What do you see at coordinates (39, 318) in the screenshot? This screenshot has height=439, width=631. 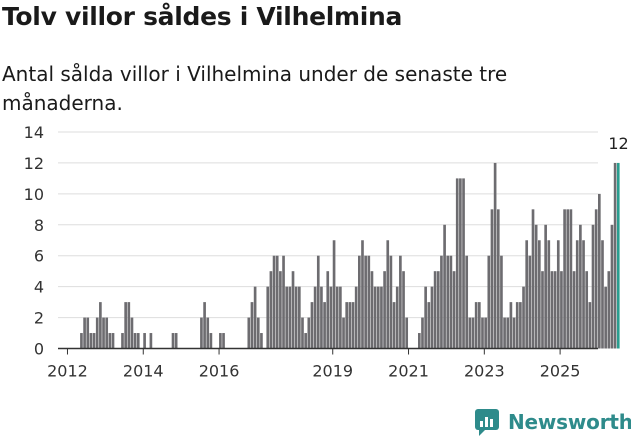 I see `y-tick-label: 2` at bounding box center [39, 318].